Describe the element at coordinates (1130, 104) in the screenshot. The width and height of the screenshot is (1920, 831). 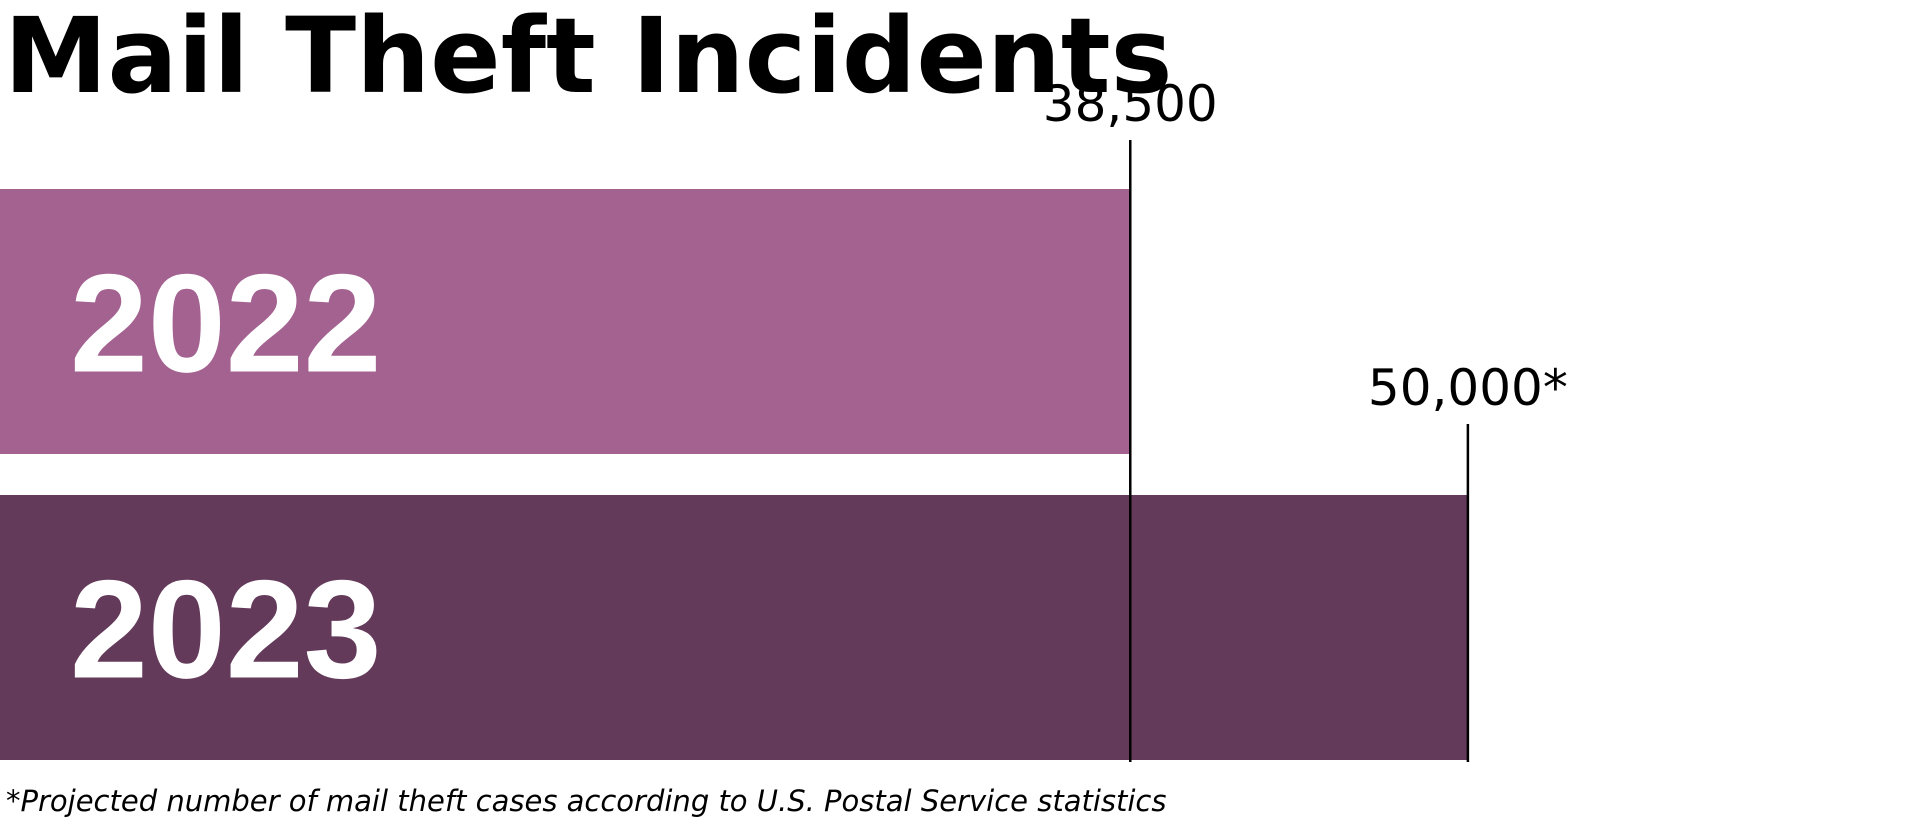
I see `value-label-2022: 38,500` at that location.